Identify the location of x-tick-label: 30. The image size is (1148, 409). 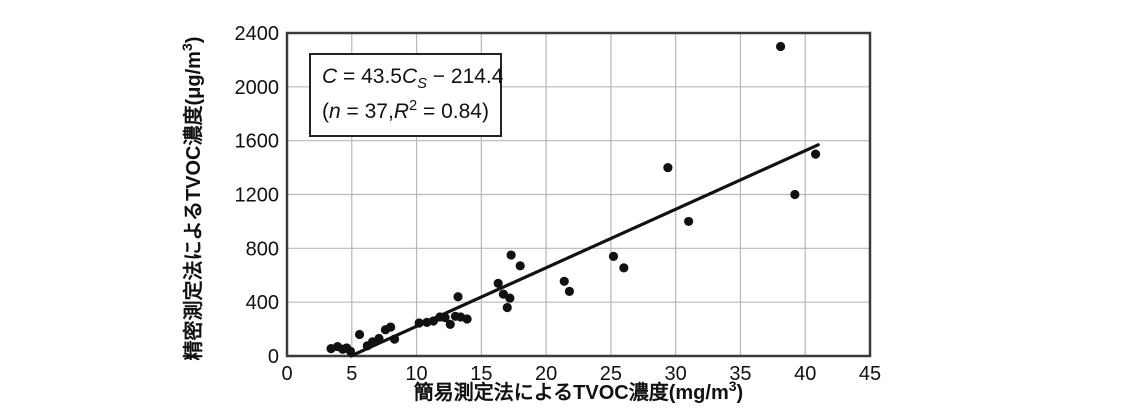
(676, 374).